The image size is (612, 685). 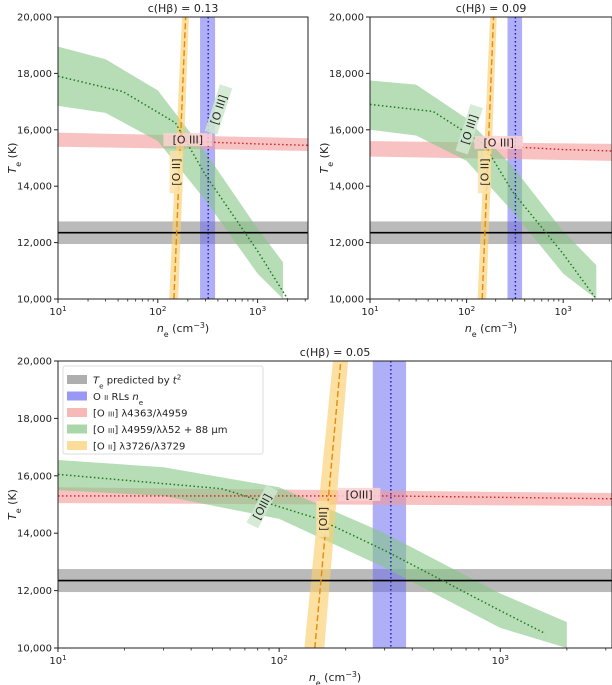 I want to click on panel-title: c(Hβ) = 0.13, so click(x=183, y=8).